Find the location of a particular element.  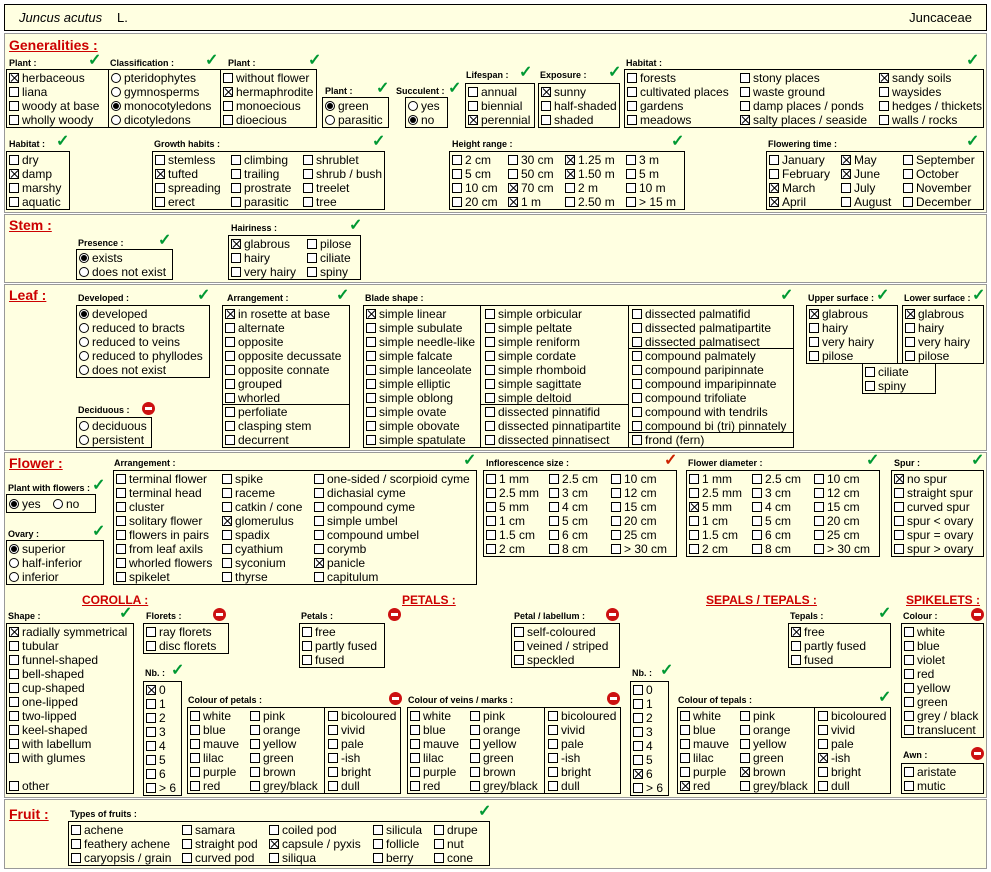

tepal-colour-option: mauve is located at coordinates (704, 744).